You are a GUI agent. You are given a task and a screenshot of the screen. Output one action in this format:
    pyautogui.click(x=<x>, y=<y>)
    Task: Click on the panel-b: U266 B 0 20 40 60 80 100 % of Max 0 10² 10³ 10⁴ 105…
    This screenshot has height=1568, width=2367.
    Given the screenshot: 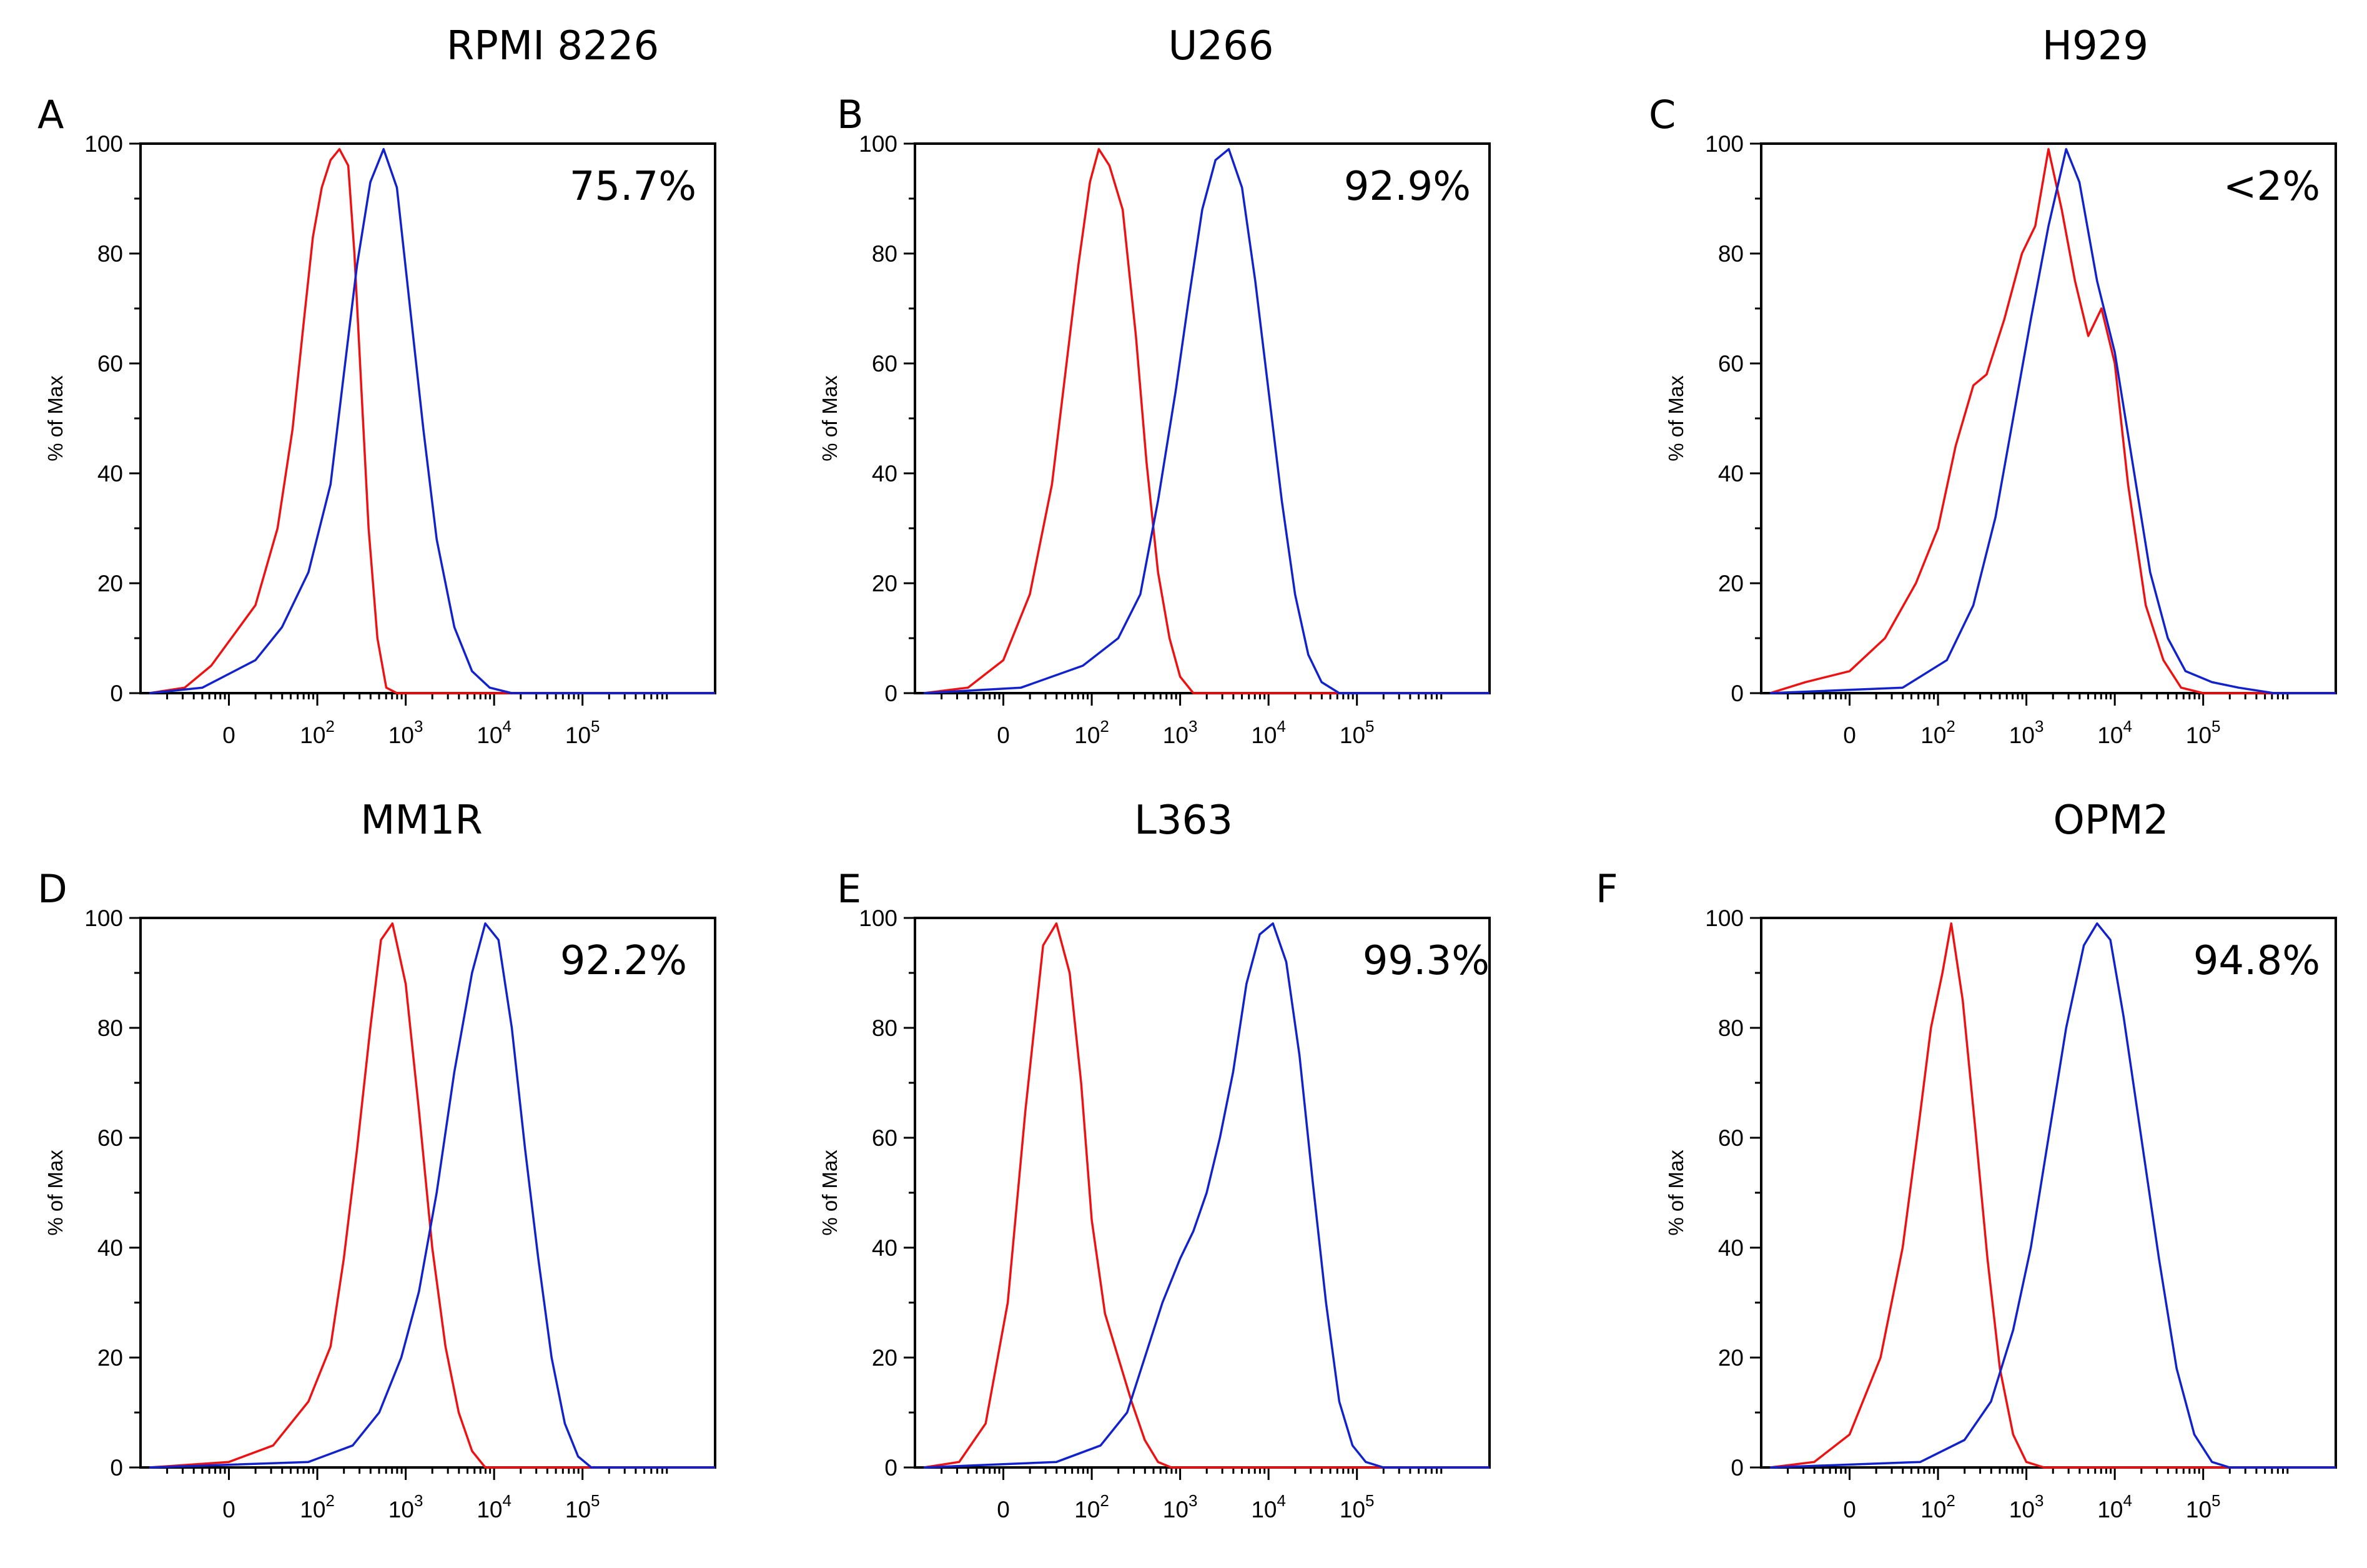 What is the action you would take?
    pyautogui.click(x=1154, y=386)
    